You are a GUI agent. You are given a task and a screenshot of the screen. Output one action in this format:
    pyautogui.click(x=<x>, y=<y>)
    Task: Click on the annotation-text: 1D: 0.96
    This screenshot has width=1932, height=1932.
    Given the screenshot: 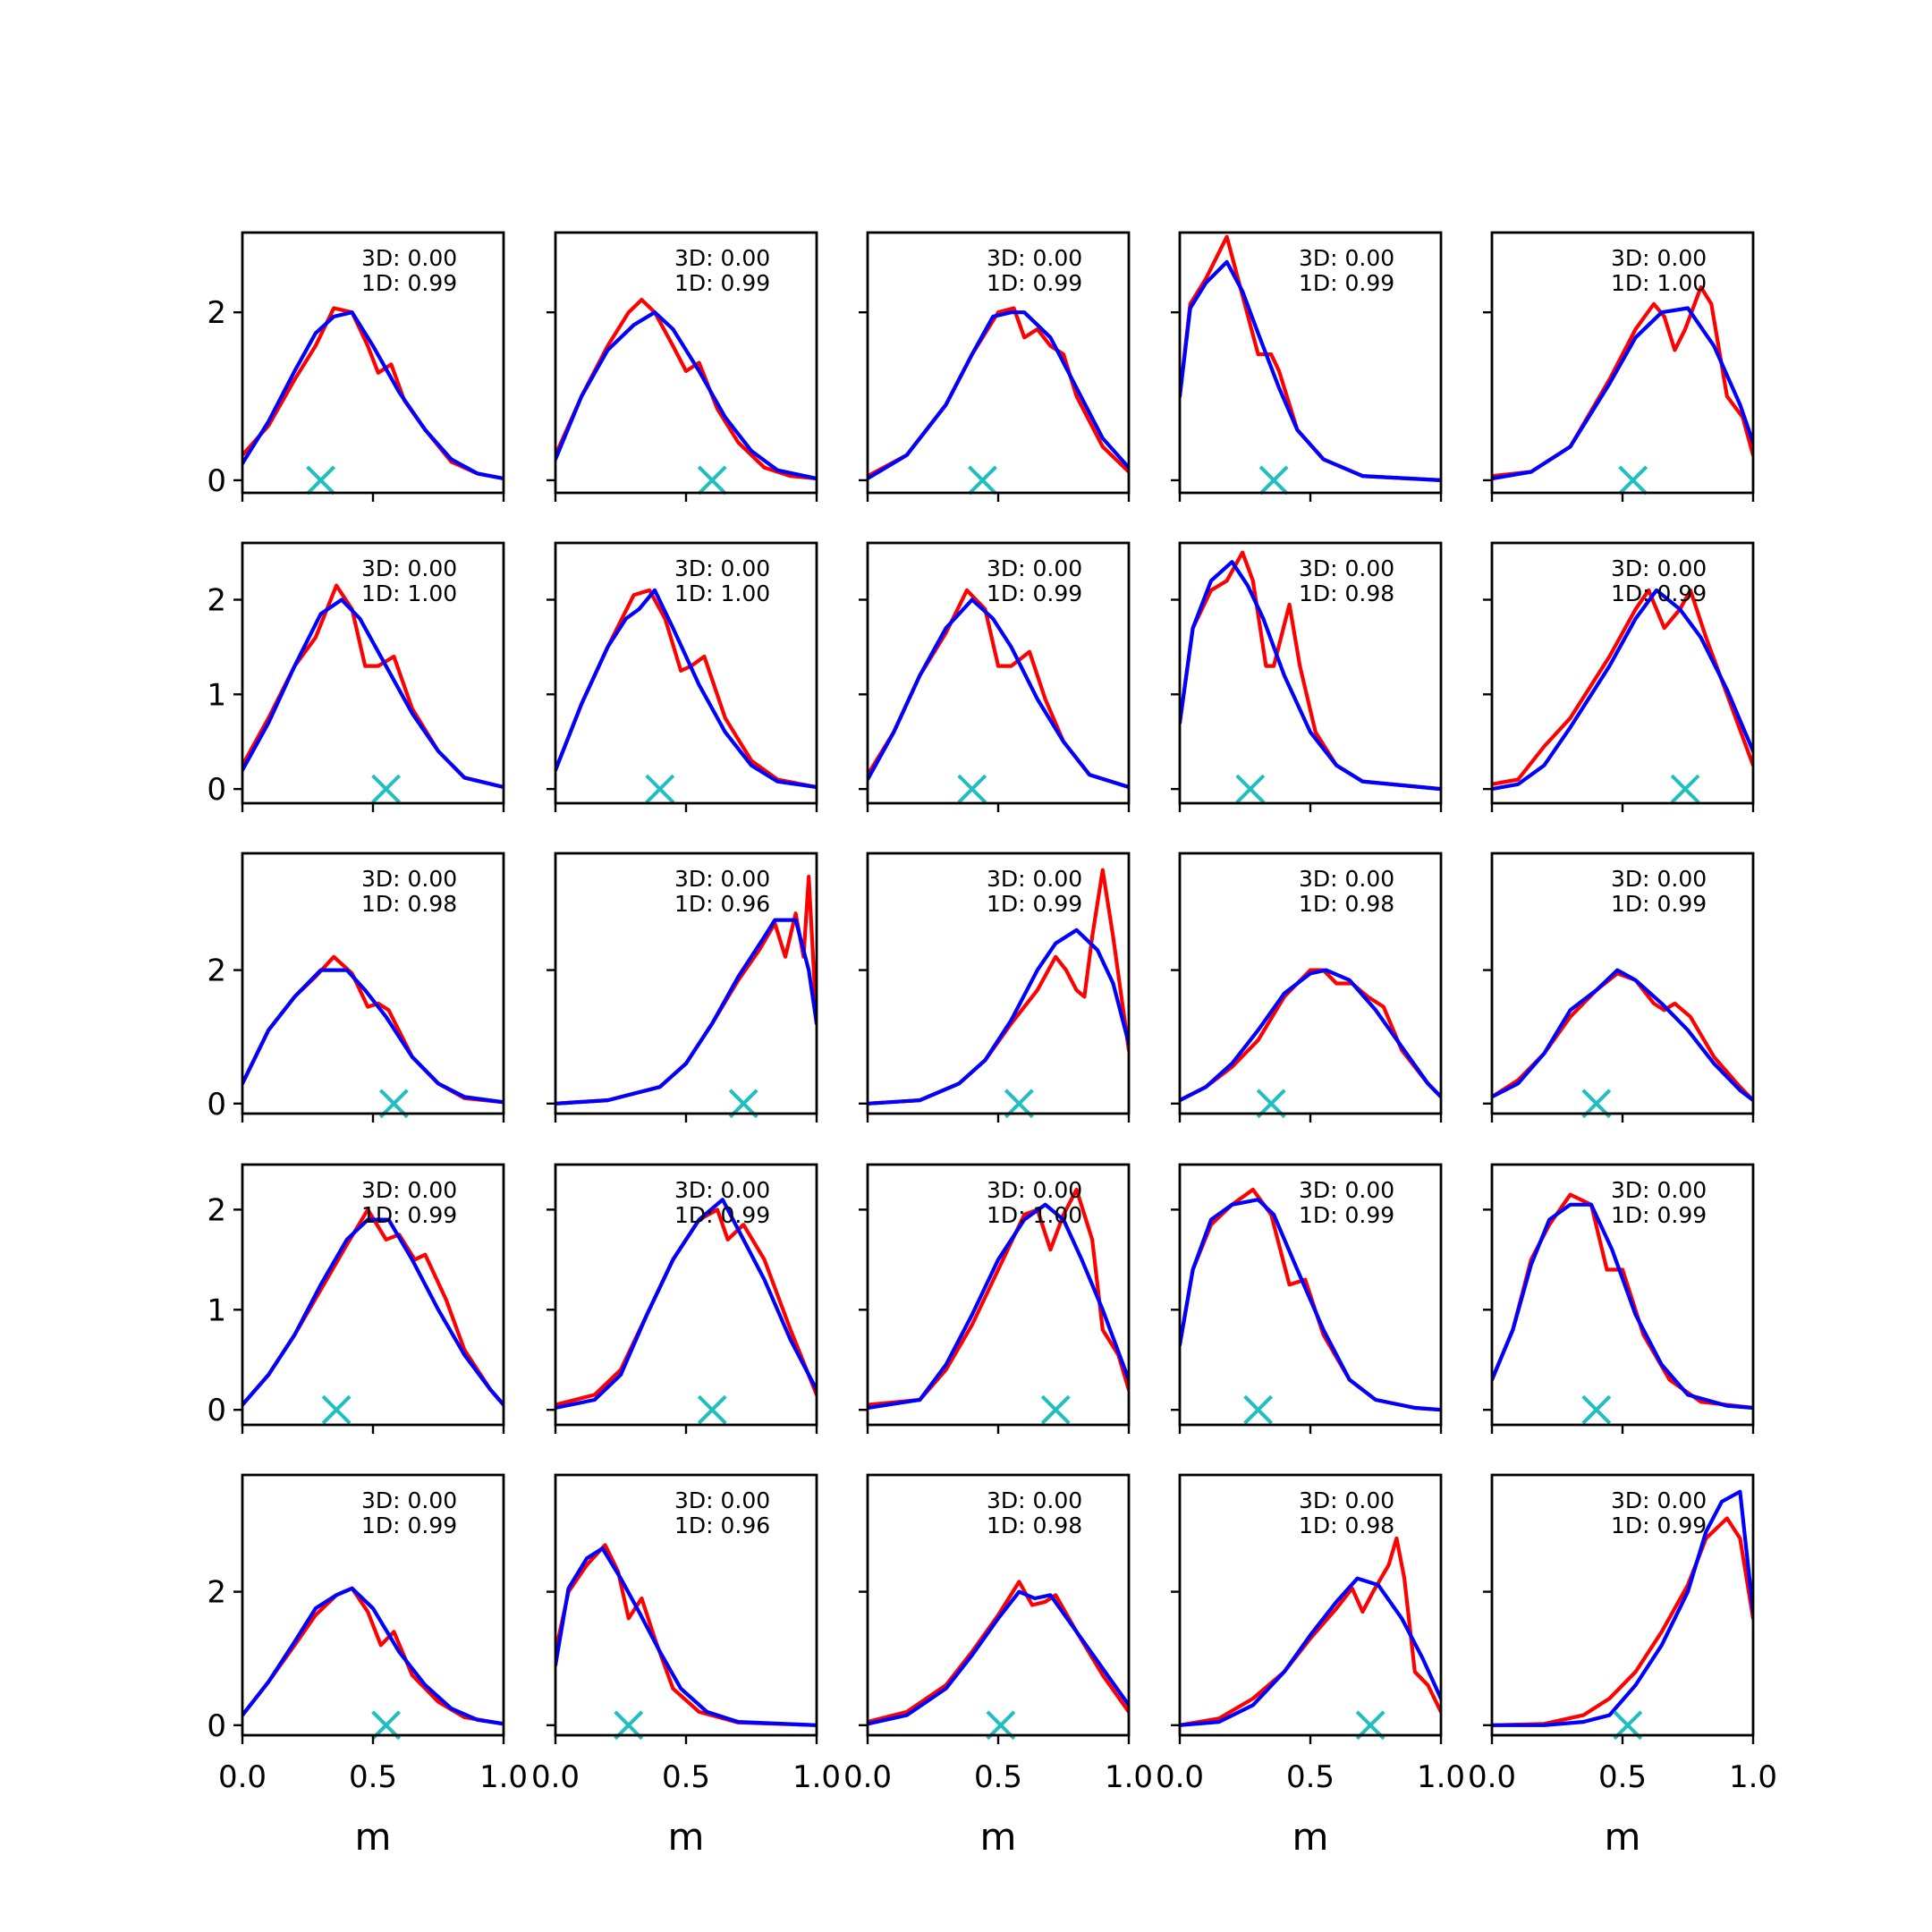 What is the action you would take?
    pyautogui.click(x=722, y=904)
    